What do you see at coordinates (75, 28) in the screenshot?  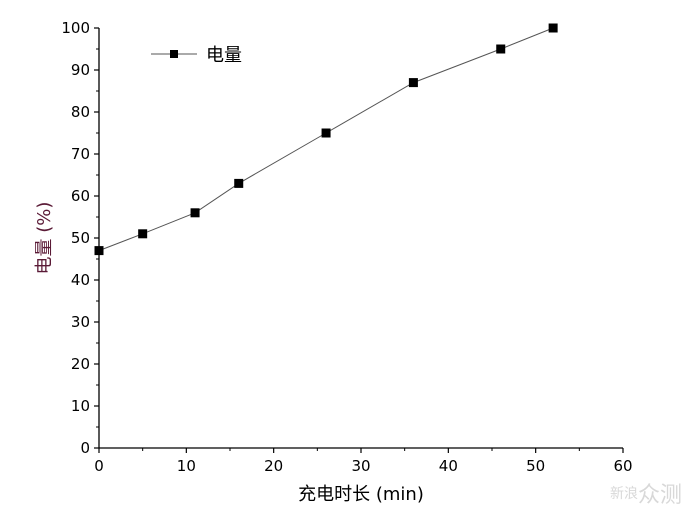 I see `y-tick-label: 100` at bounding box center [75, 28].